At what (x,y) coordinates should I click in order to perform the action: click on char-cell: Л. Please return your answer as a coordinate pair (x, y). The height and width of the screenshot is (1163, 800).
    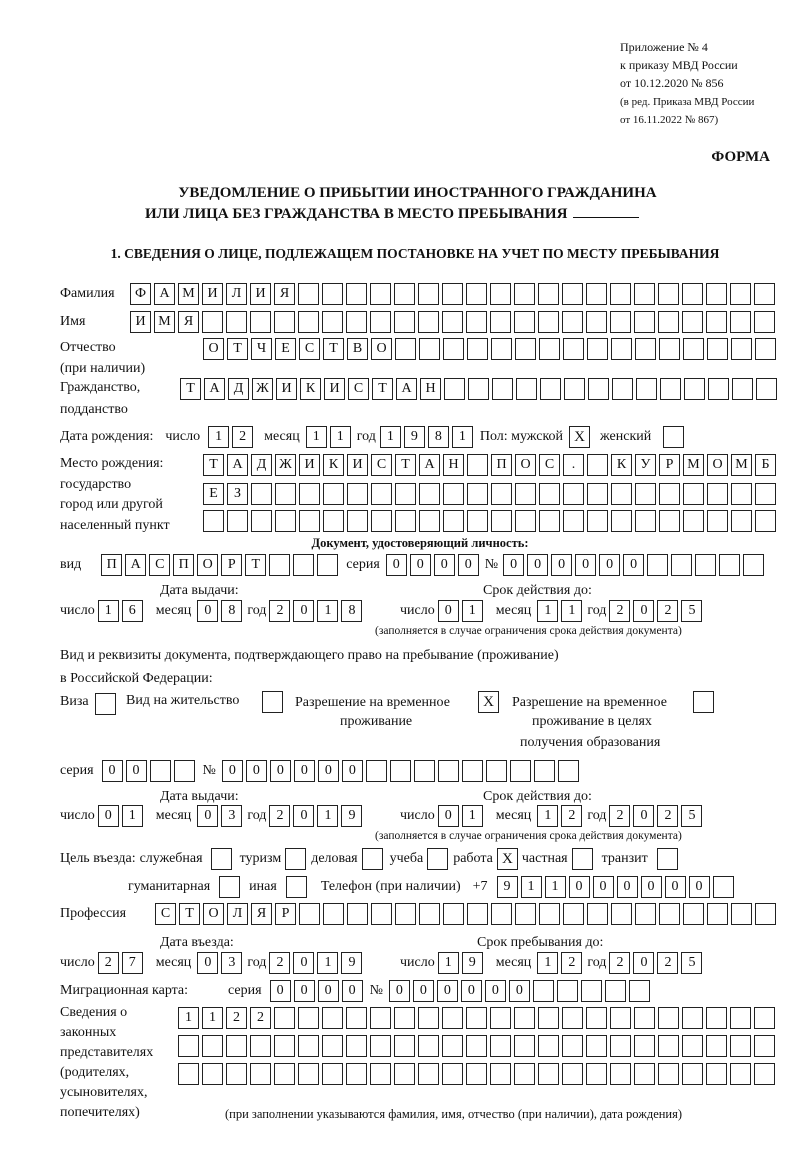
    Looking at the image, I should click on (237, 914).